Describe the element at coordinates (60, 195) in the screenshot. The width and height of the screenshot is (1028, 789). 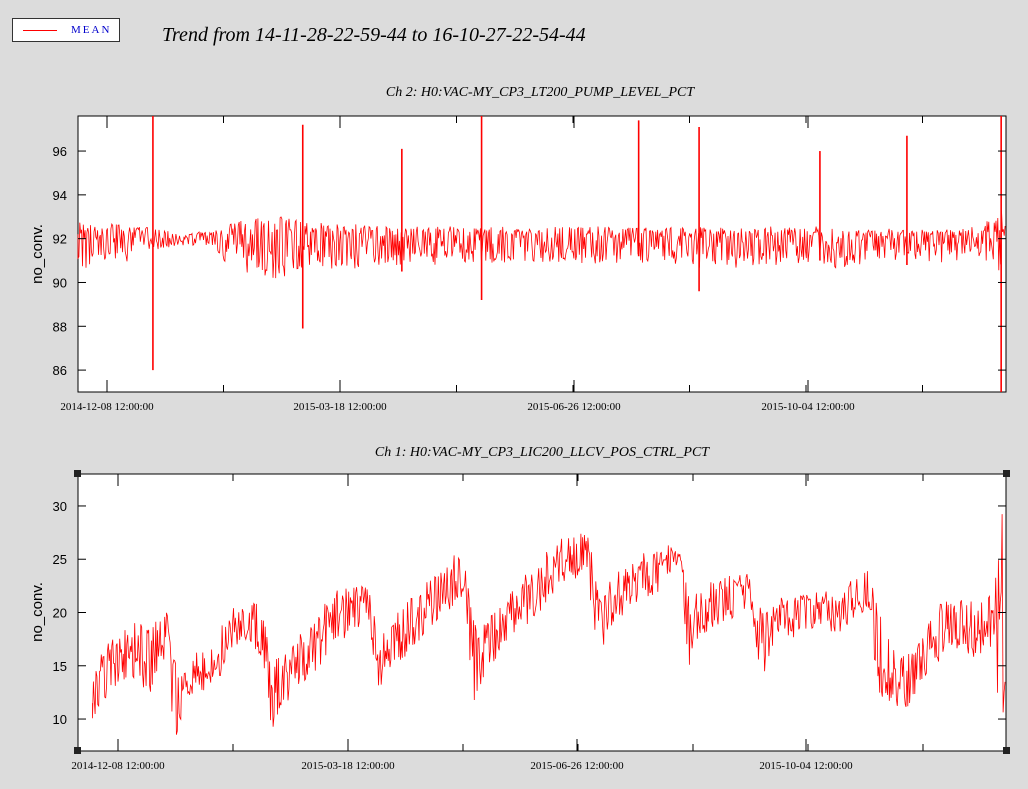
I see `y-tick-label: 94` at that location.